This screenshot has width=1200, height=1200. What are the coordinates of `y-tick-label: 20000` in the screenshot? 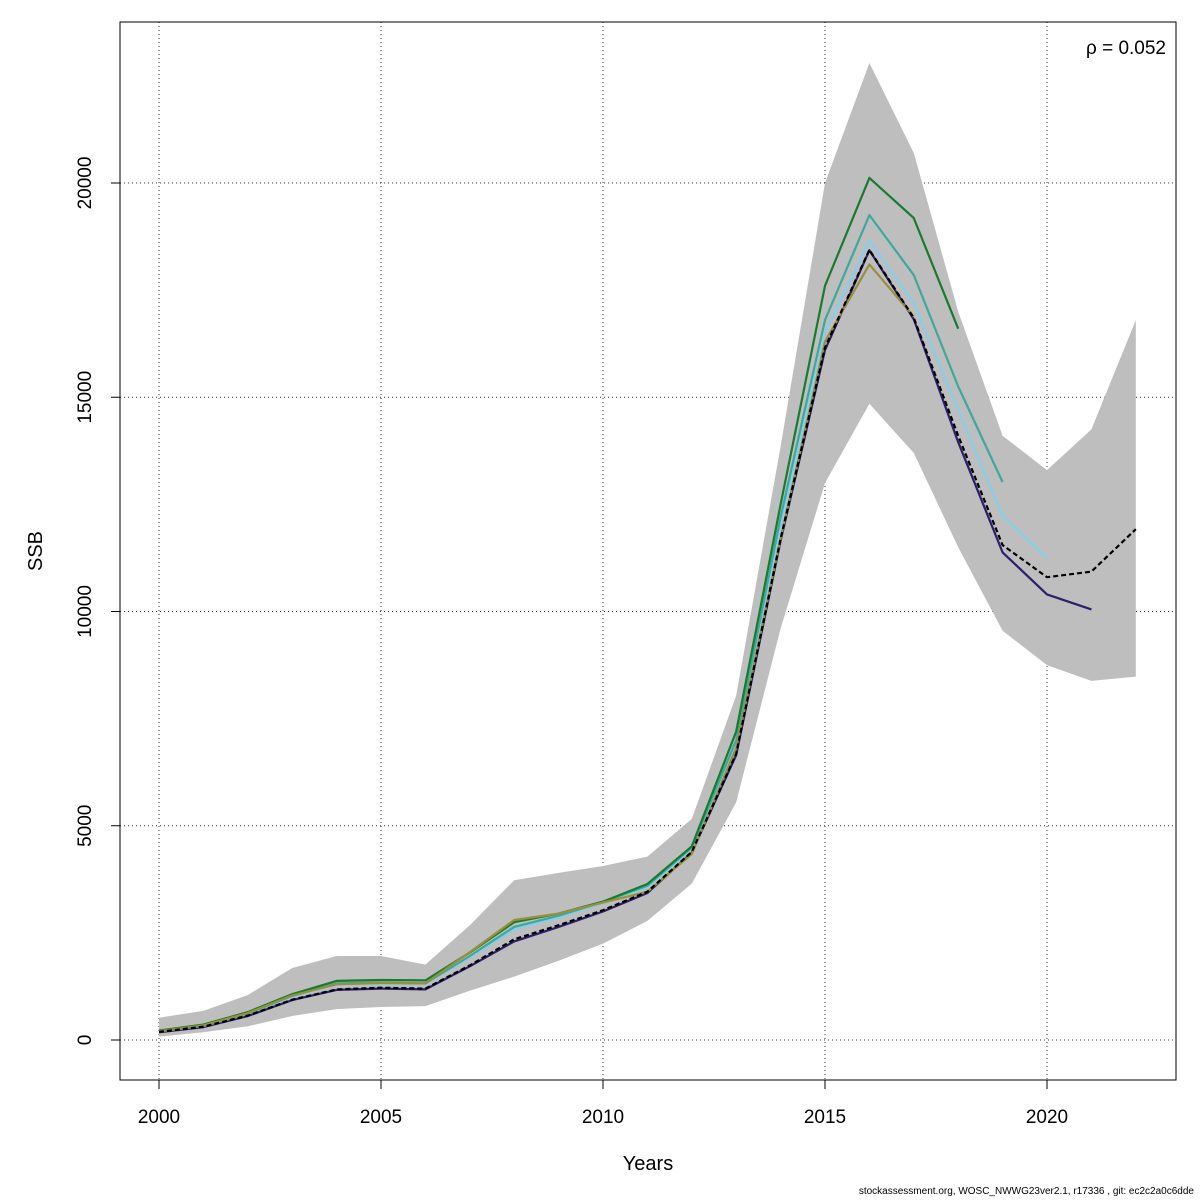 It's located at (85, 183).